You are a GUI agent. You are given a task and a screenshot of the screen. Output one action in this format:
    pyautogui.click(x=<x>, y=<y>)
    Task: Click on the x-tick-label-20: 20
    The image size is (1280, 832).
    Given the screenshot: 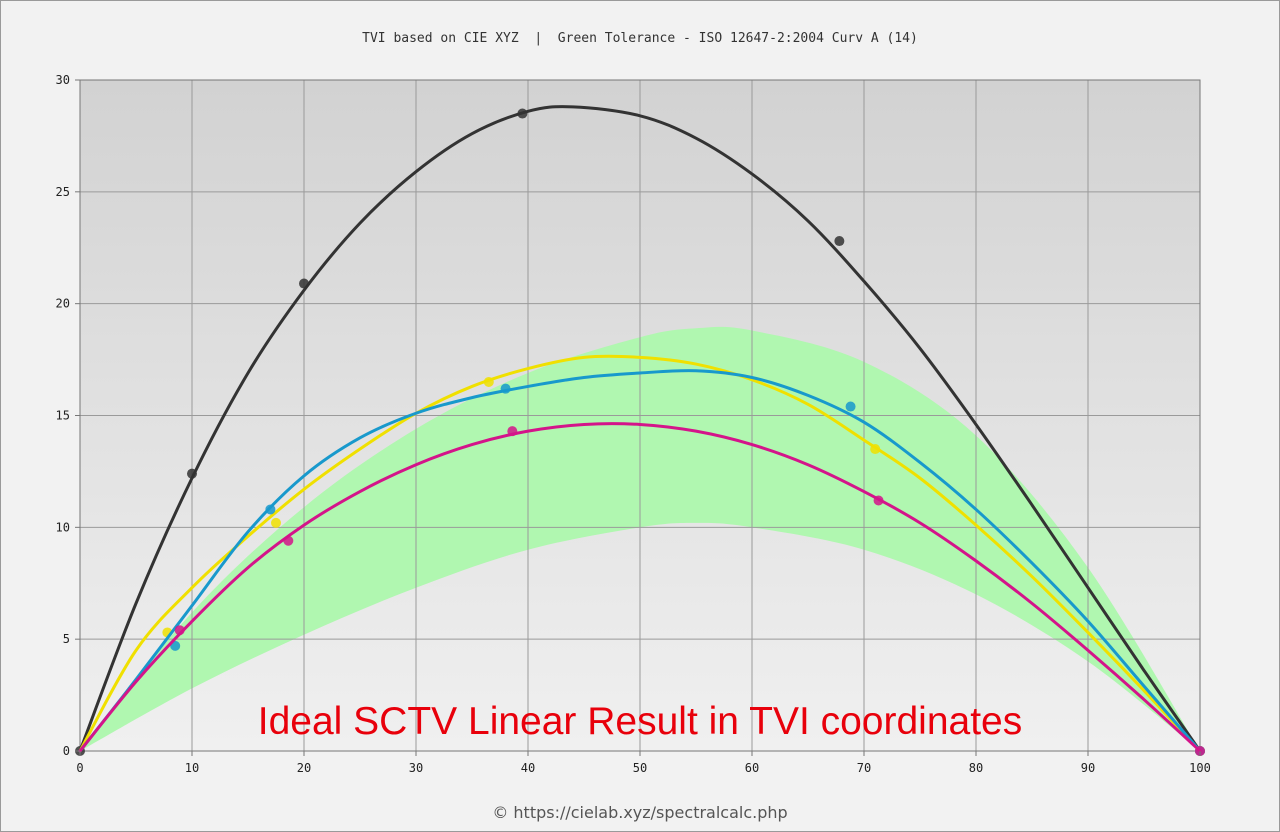 What is the action you would take?
    pyautogui.click(x=304, y=768)
    